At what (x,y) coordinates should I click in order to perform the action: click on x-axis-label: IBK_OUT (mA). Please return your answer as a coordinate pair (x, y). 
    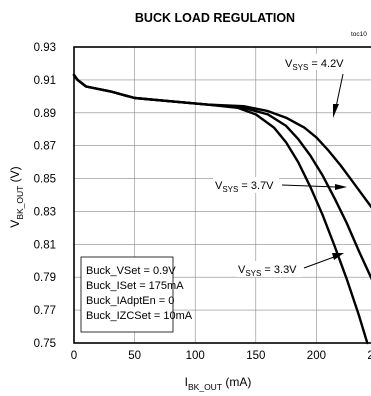
    Looking at the image, I should click on (218, 383).